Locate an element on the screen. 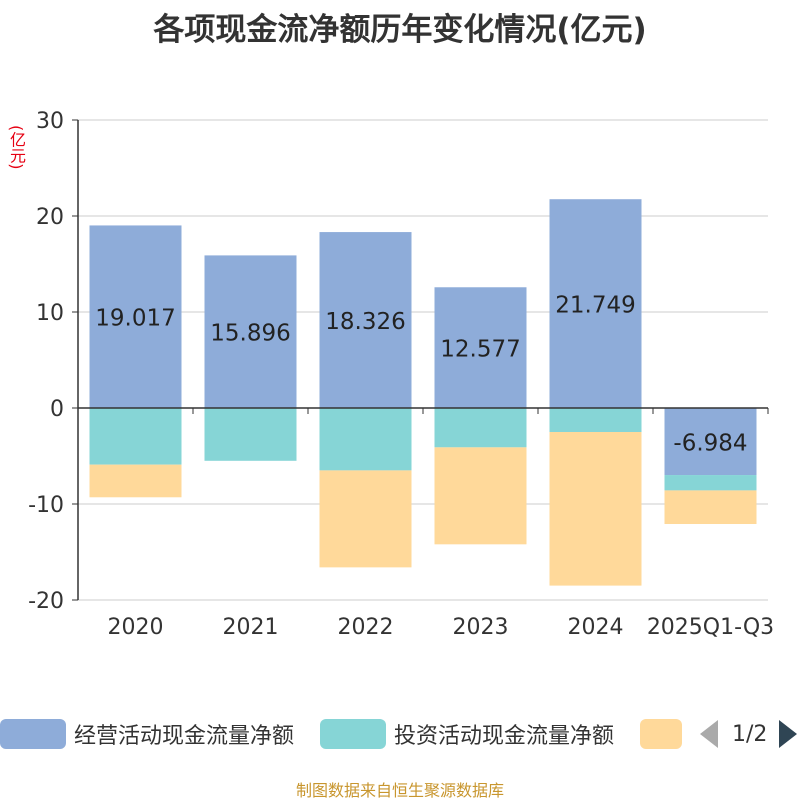 The height and width of the screenshot is (801, 800). bar-operating-2023 is located at coordinates (480, 347).